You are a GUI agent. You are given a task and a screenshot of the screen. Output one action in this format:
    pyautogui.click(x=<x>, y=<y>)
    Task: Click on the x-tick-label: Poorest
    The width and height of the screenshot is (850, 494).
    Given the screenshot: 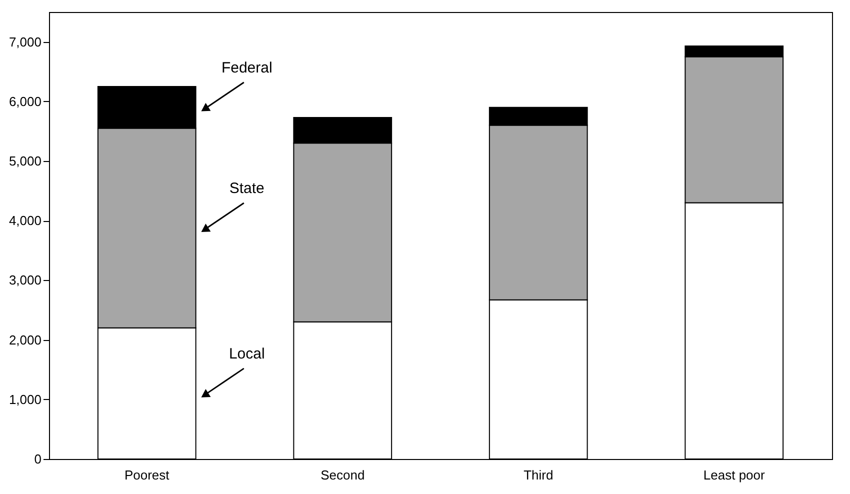 What is the action you would take?
    pyautogui.click(x=147, y=475)
    